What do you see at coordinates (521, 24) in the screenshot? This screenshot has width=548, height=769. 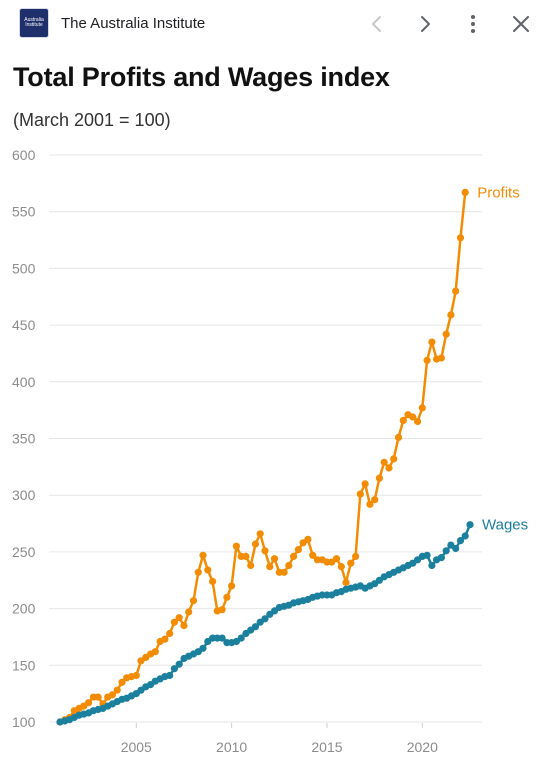 I see `close-button` at bounding box center [521, 24].